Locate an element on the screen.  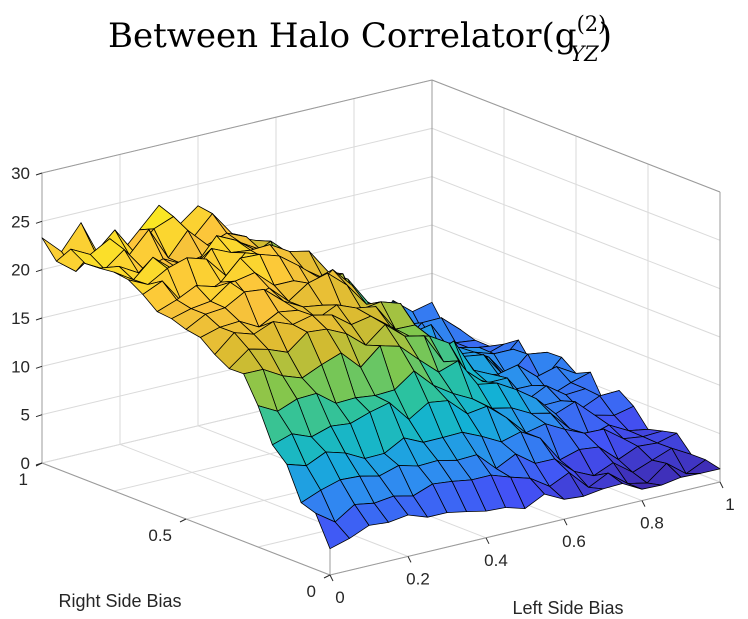
title-main: Between Halo Correlator(g is located at coordinates (342, 36).